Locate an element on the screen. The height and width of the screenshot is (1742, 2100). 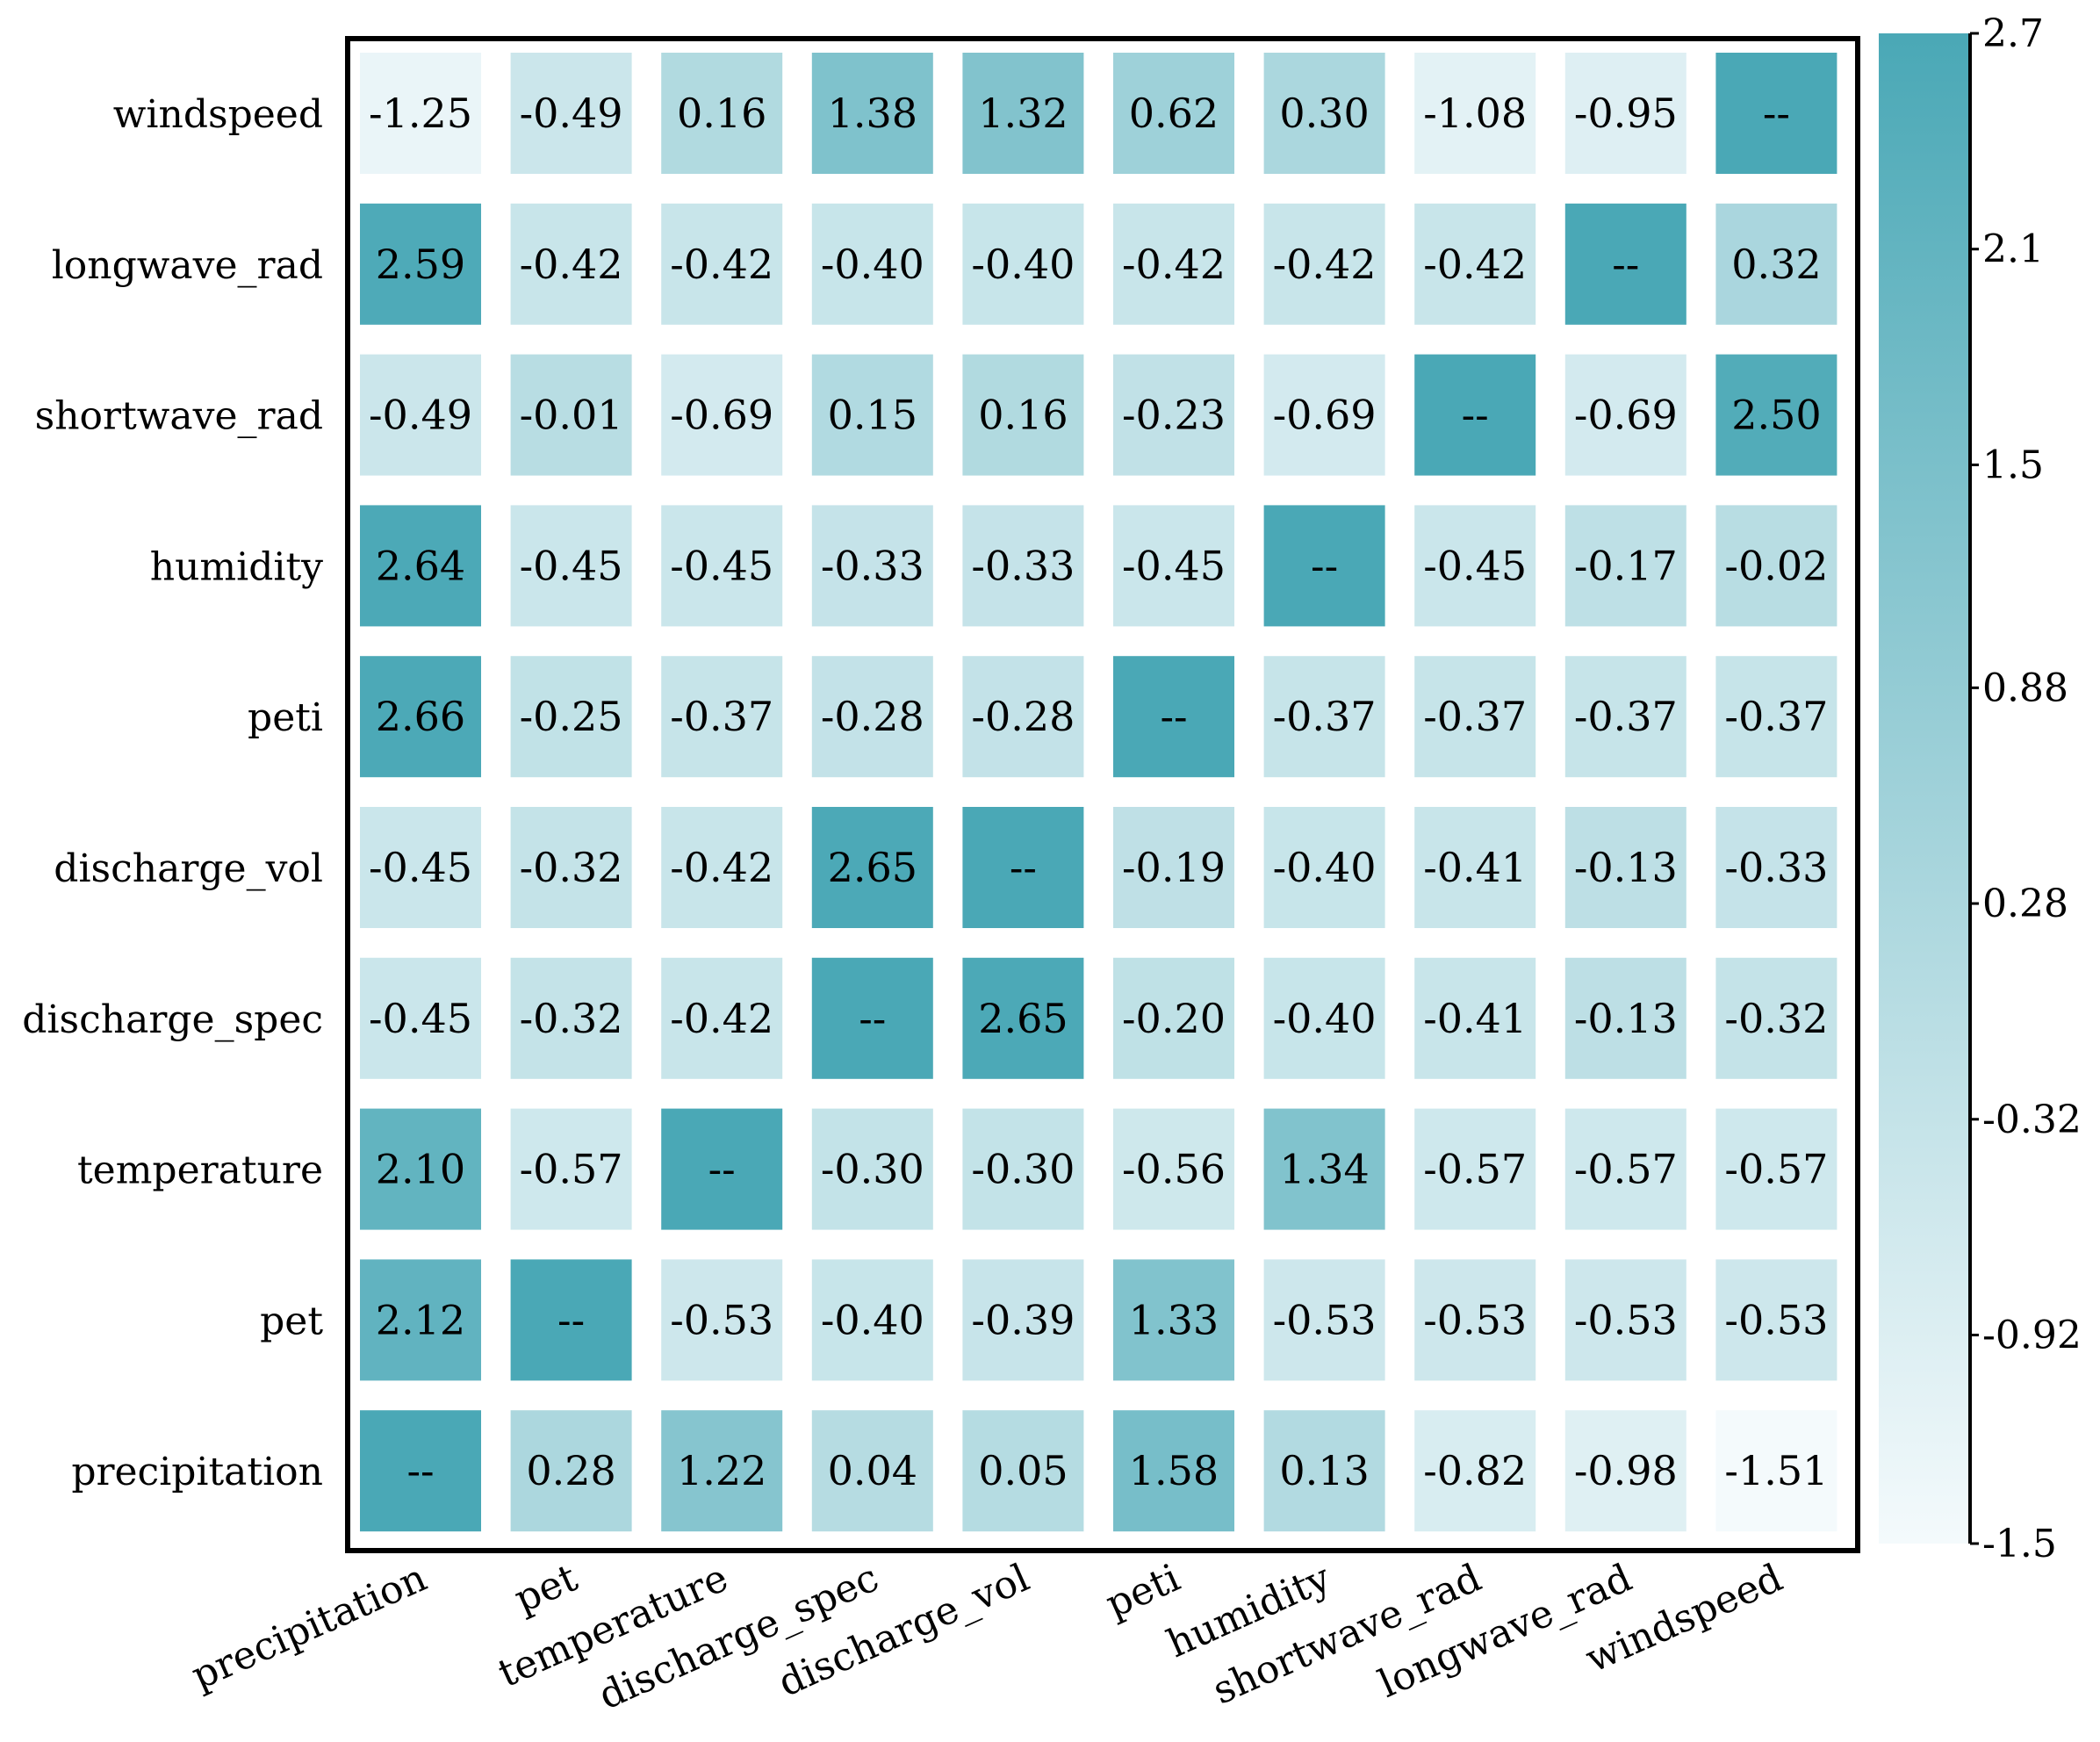
cell-value-label: 1.32 is located at coordinates (1023, 113).